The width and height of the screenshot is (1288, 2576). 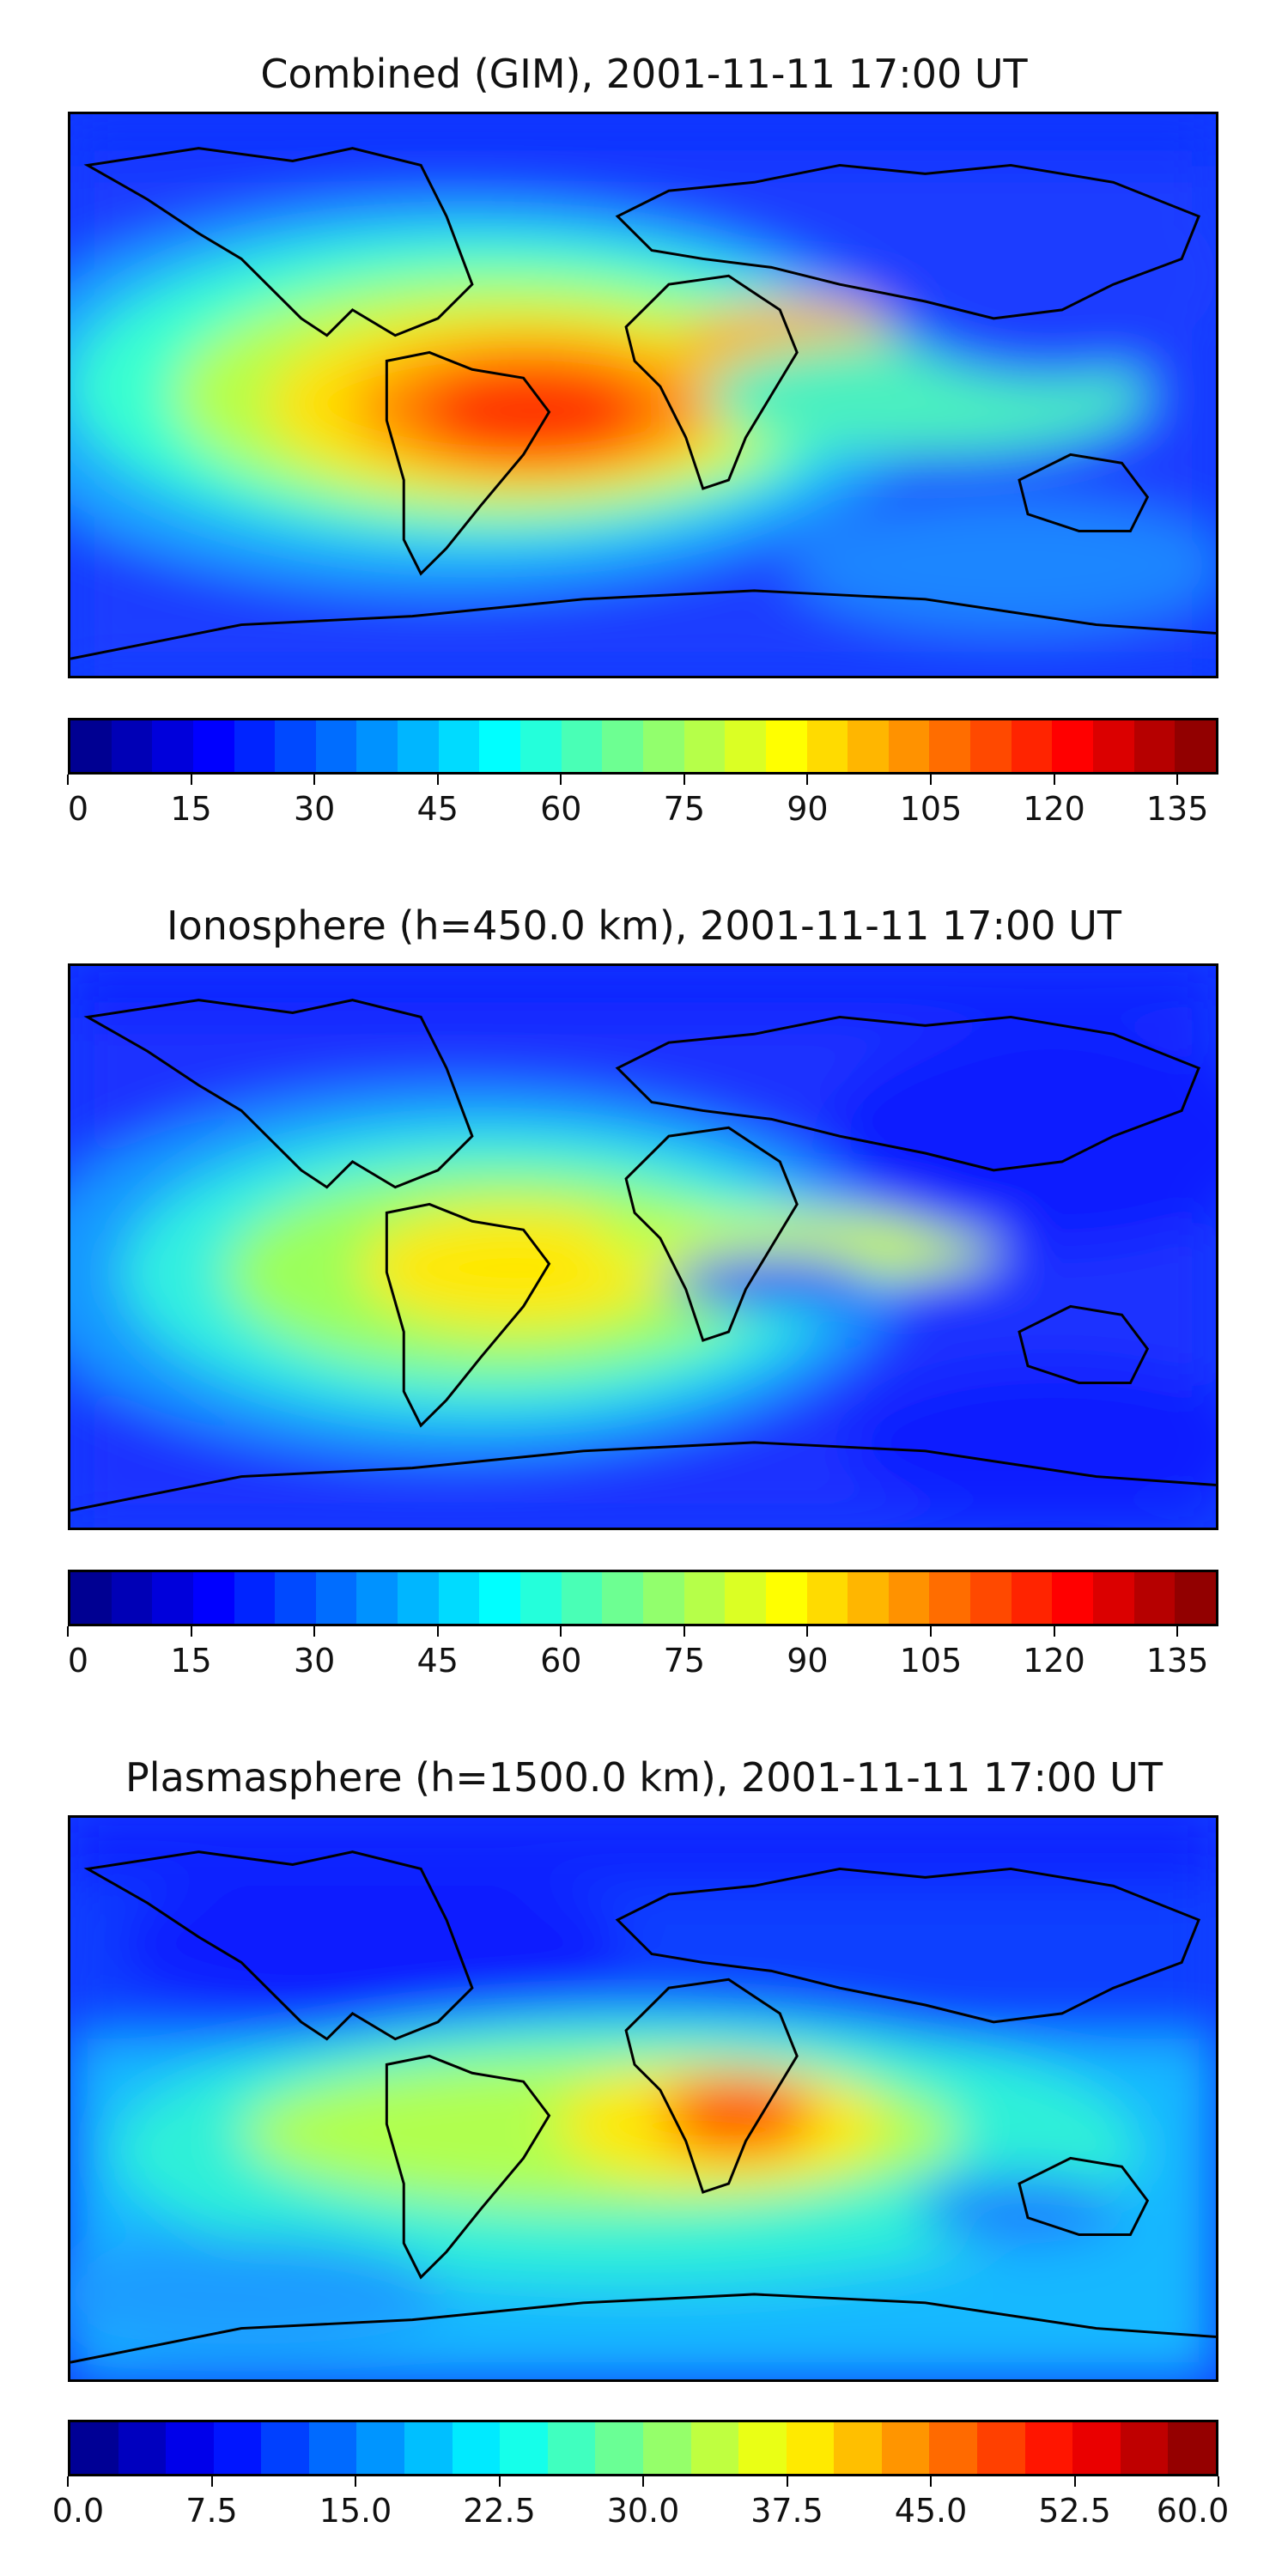 What do you see at coordinates (643, 746) in the screenshot?
I see `colorbar-combined` at bounding box center [643, 746].